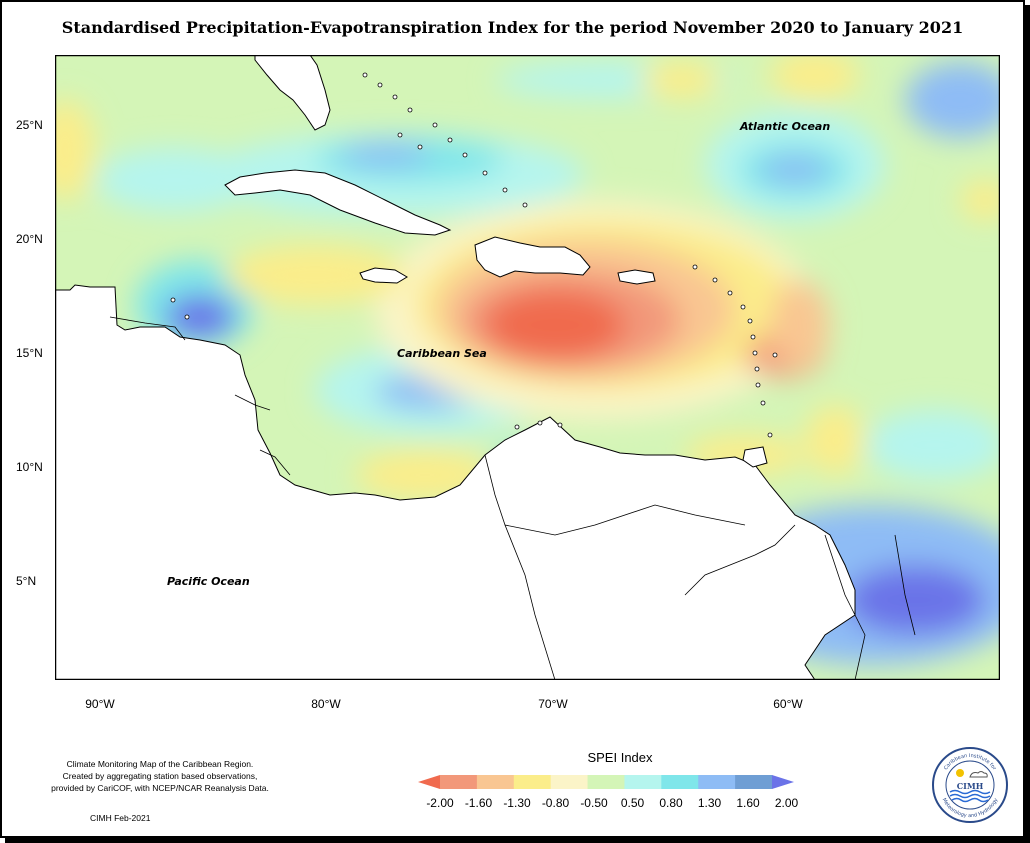  What do you see at coordinates (29, 467) in the screenshot?
I see `y-tick-10n: 10°N` at bounding box center [29, 467].